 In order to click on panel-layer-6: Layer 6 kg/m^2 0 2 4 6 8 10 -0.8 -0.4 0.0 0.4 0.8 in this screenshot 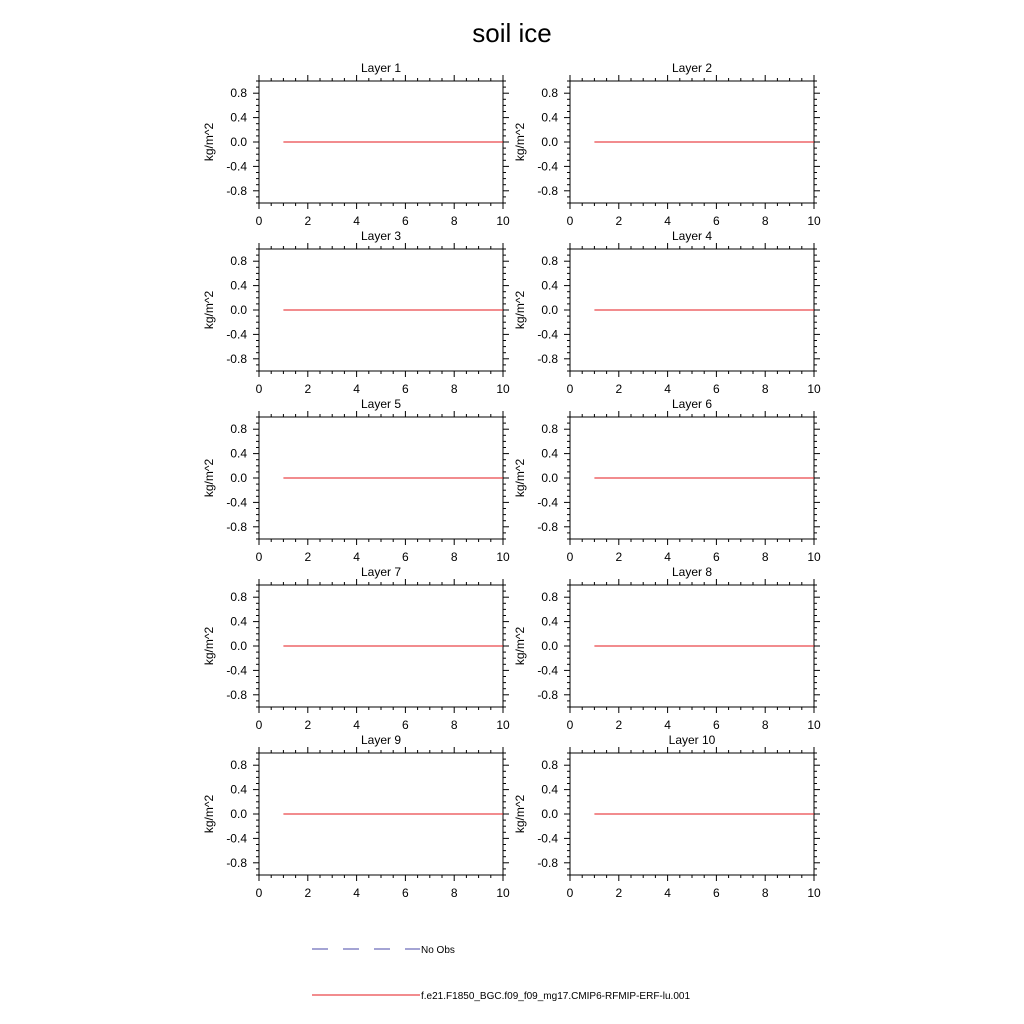, I will do `click(667, 480)`.